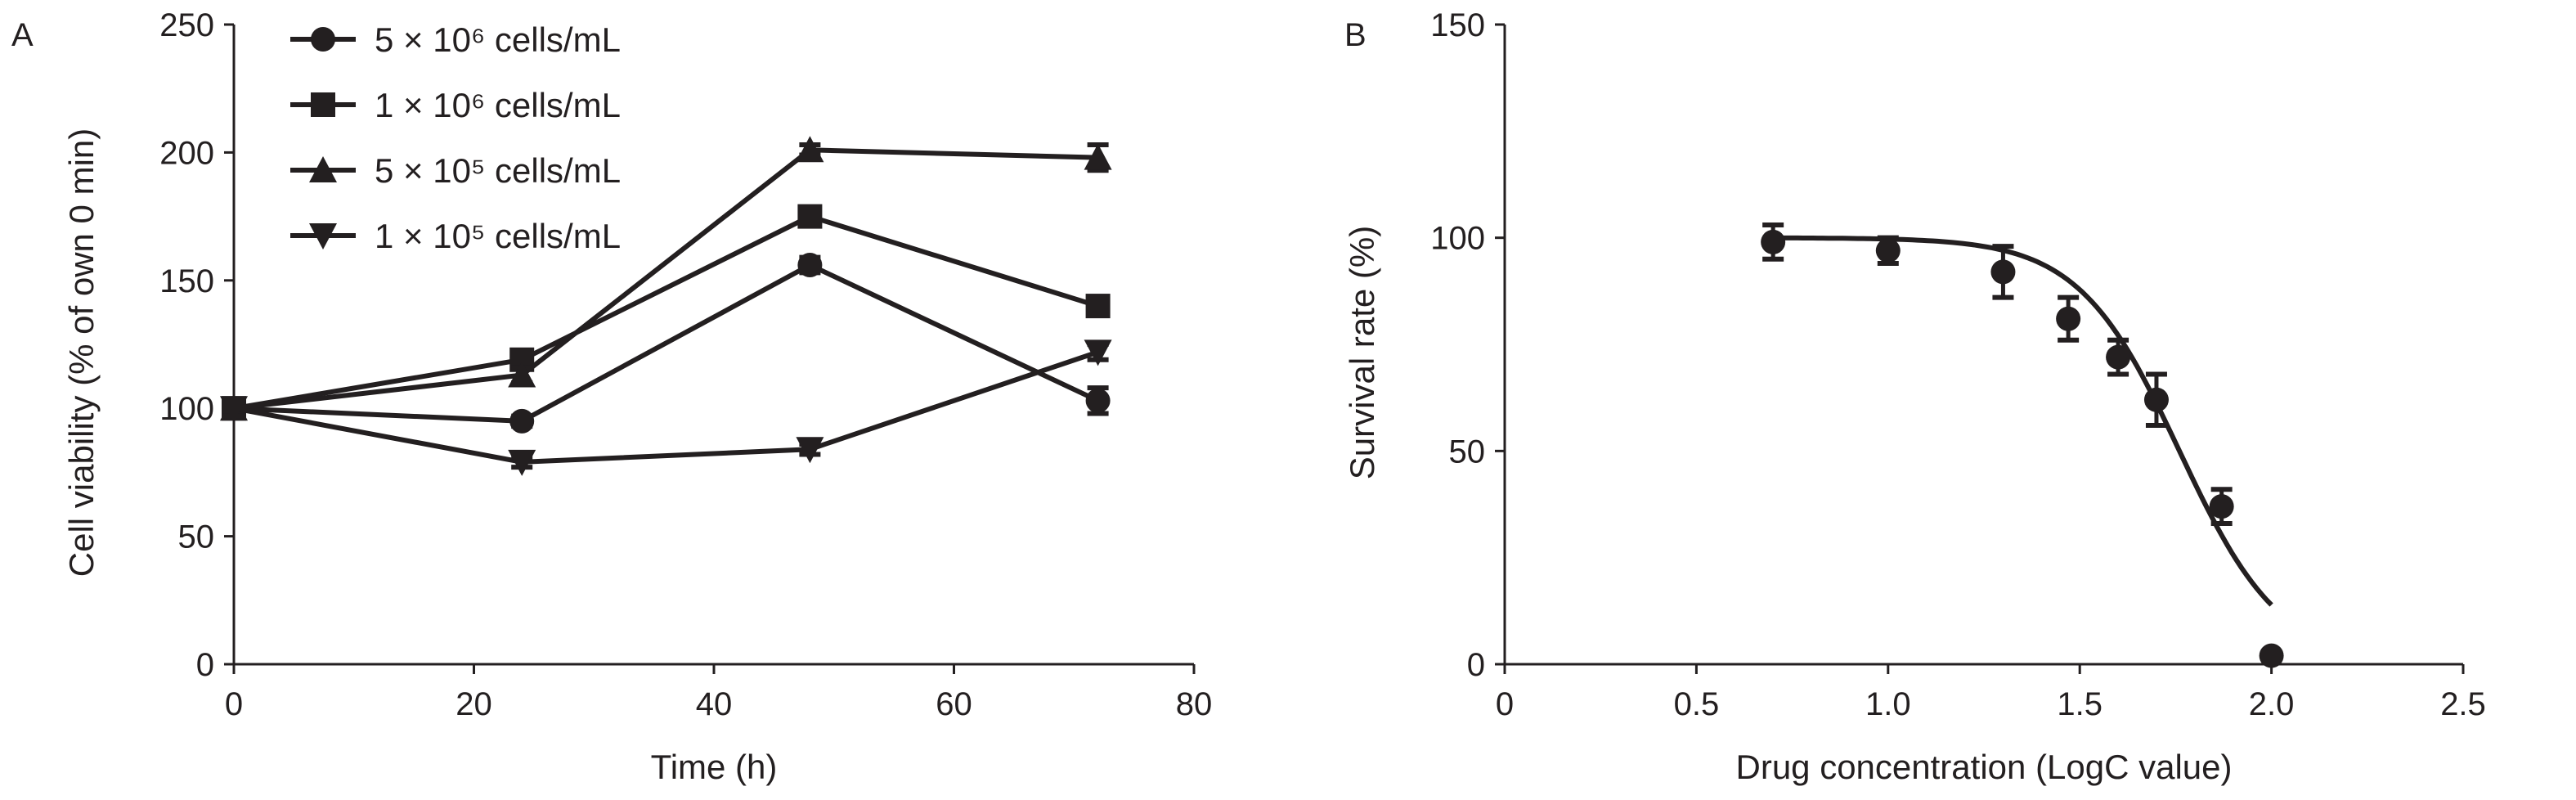 The width and height of the screenshot is (2576, 800). What do you see at coordinates (187, 153) in the screenshot?
I see `y-tick-label: 200` at bounding box center [187, 153].